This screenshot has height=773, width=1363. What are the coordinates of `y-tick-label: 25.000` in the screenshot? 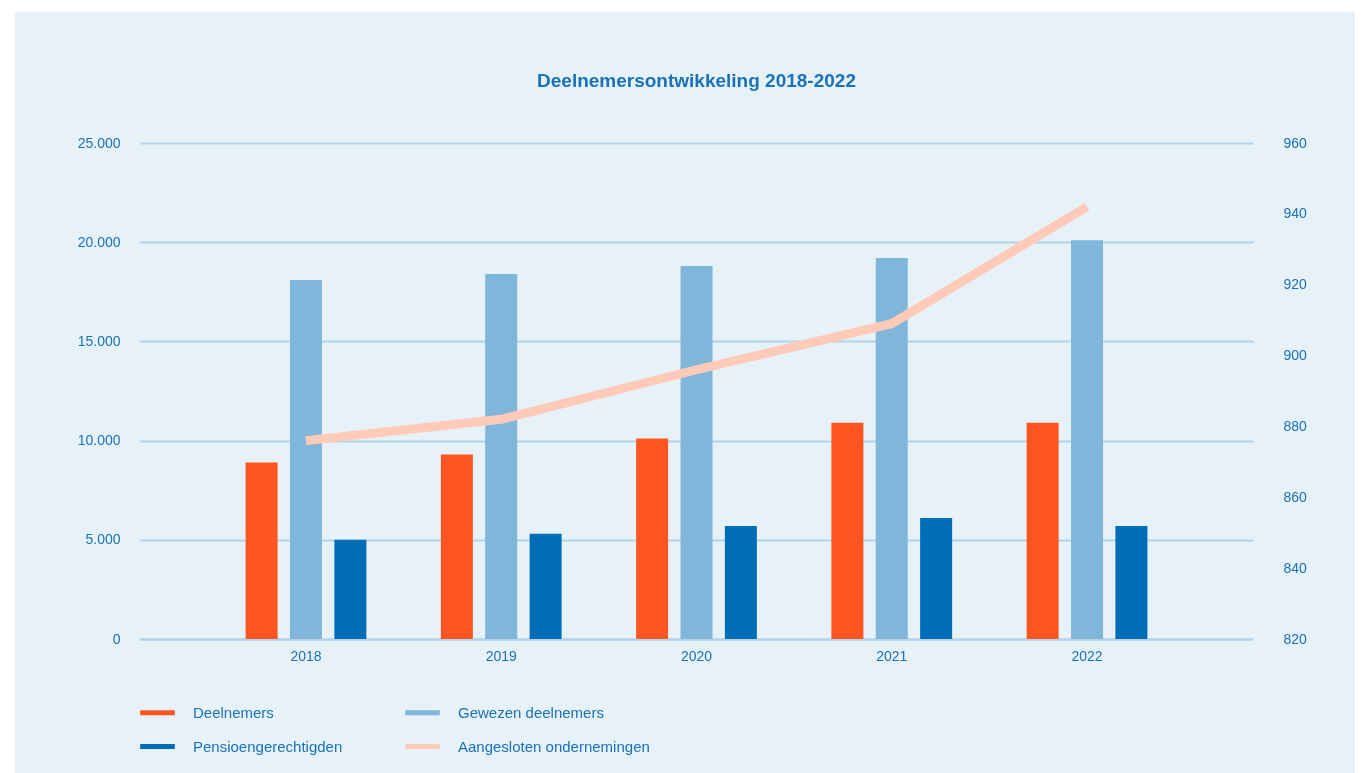 It's located at (99, 142).